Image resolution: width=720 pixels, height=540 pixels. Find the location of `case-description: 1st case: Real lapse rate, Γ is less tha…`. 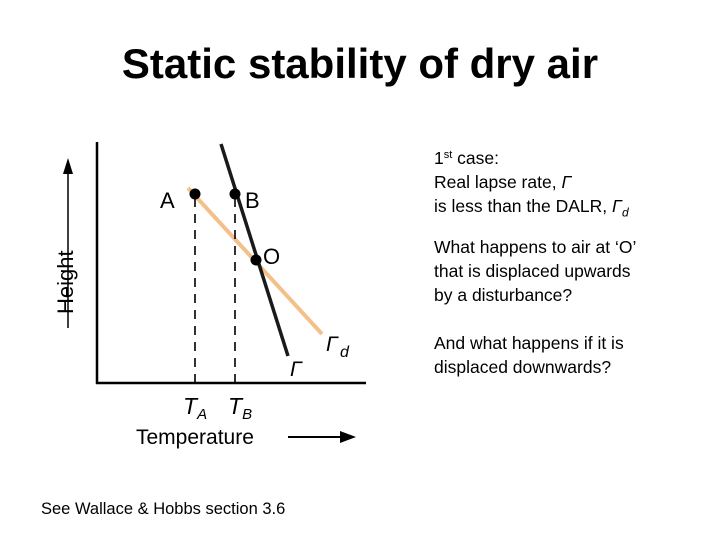

case-description: 1st case: Real lapse rate, Γ is less tha… is located at coordinates (574, 185).